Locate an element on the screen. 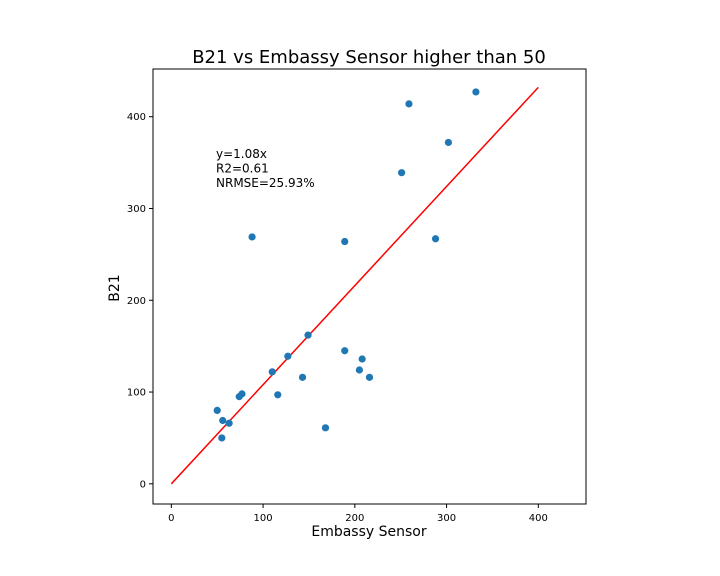 Image resolution: width=720 pixels, height=576 pixels. y-tick-label: 200 is located at coordinates (136, 301).